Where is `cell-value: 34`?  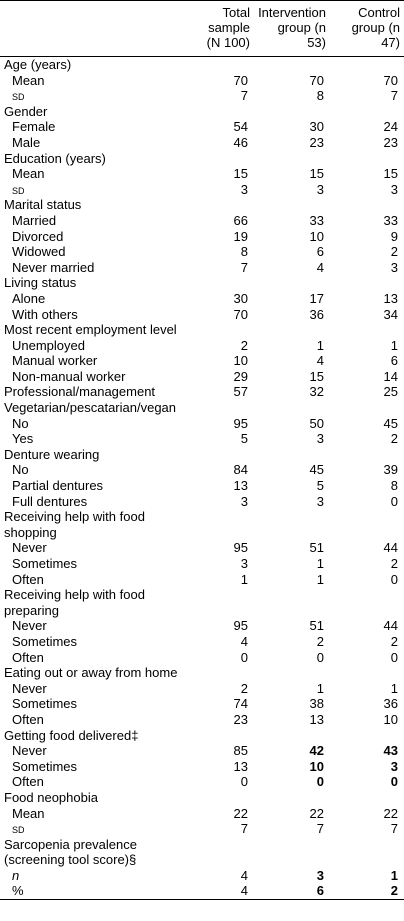
cell-value: 34 is located at coordinates (390, 314).